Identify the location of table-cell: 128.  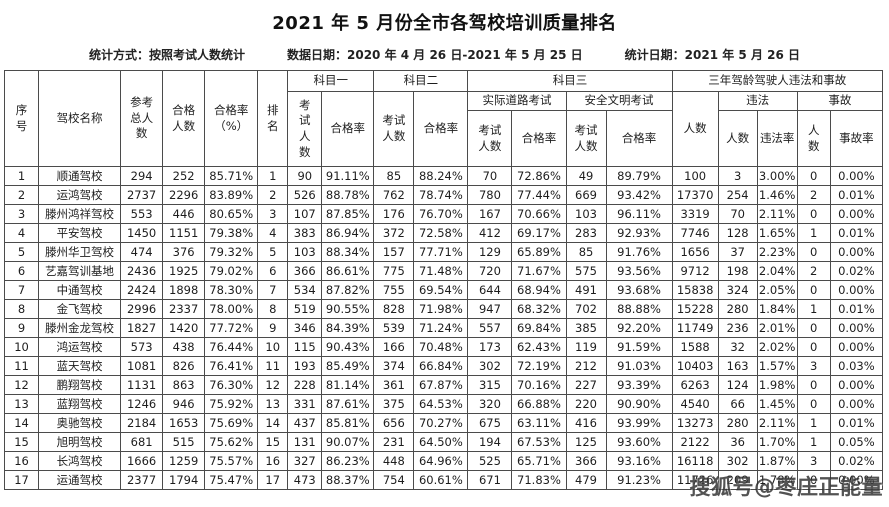
(737, 233).